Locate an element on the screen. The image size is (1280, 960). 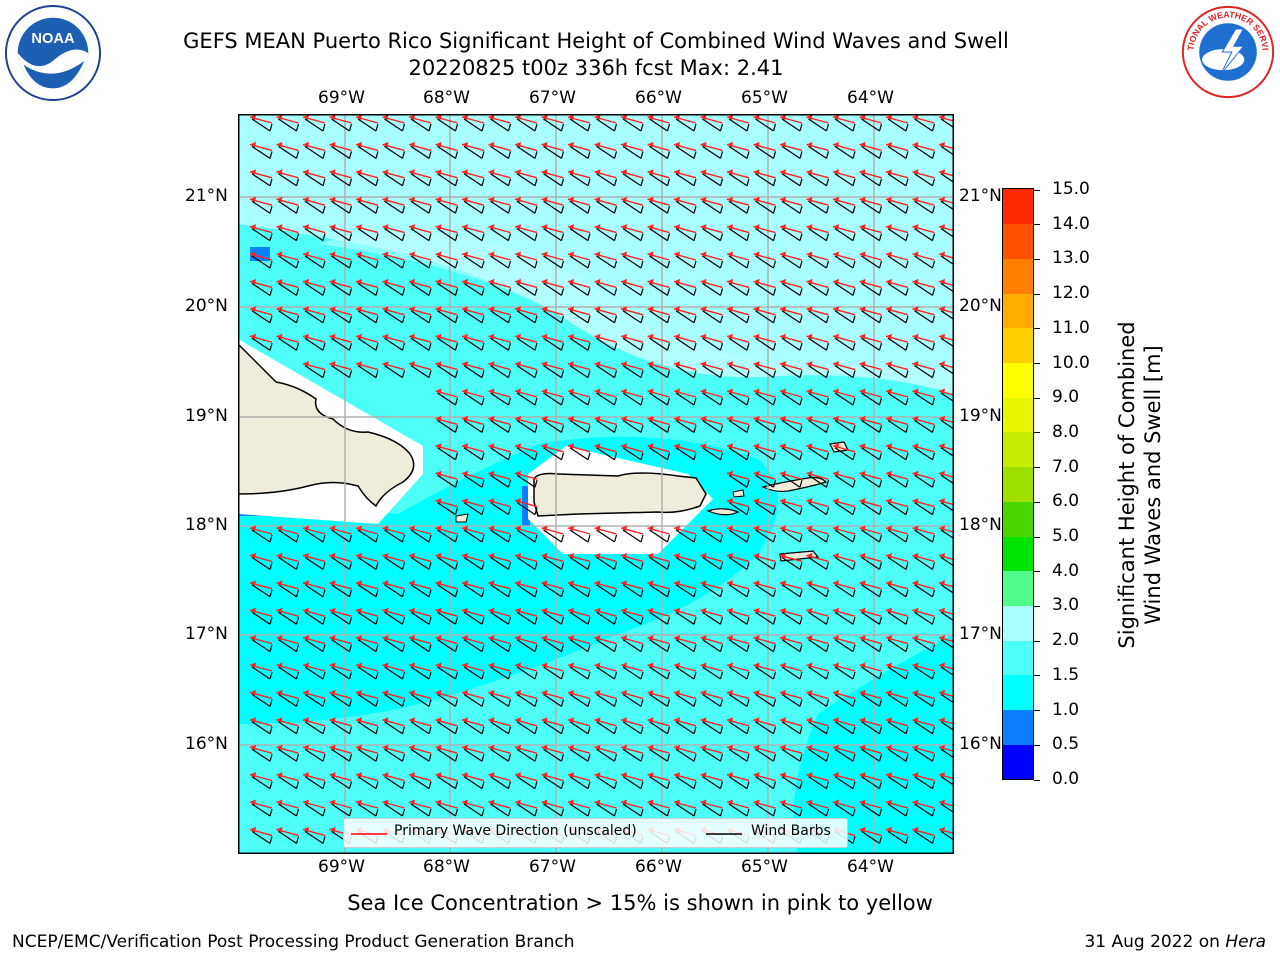
lat-right-label: 21°N is located at coordinates (980, 196).